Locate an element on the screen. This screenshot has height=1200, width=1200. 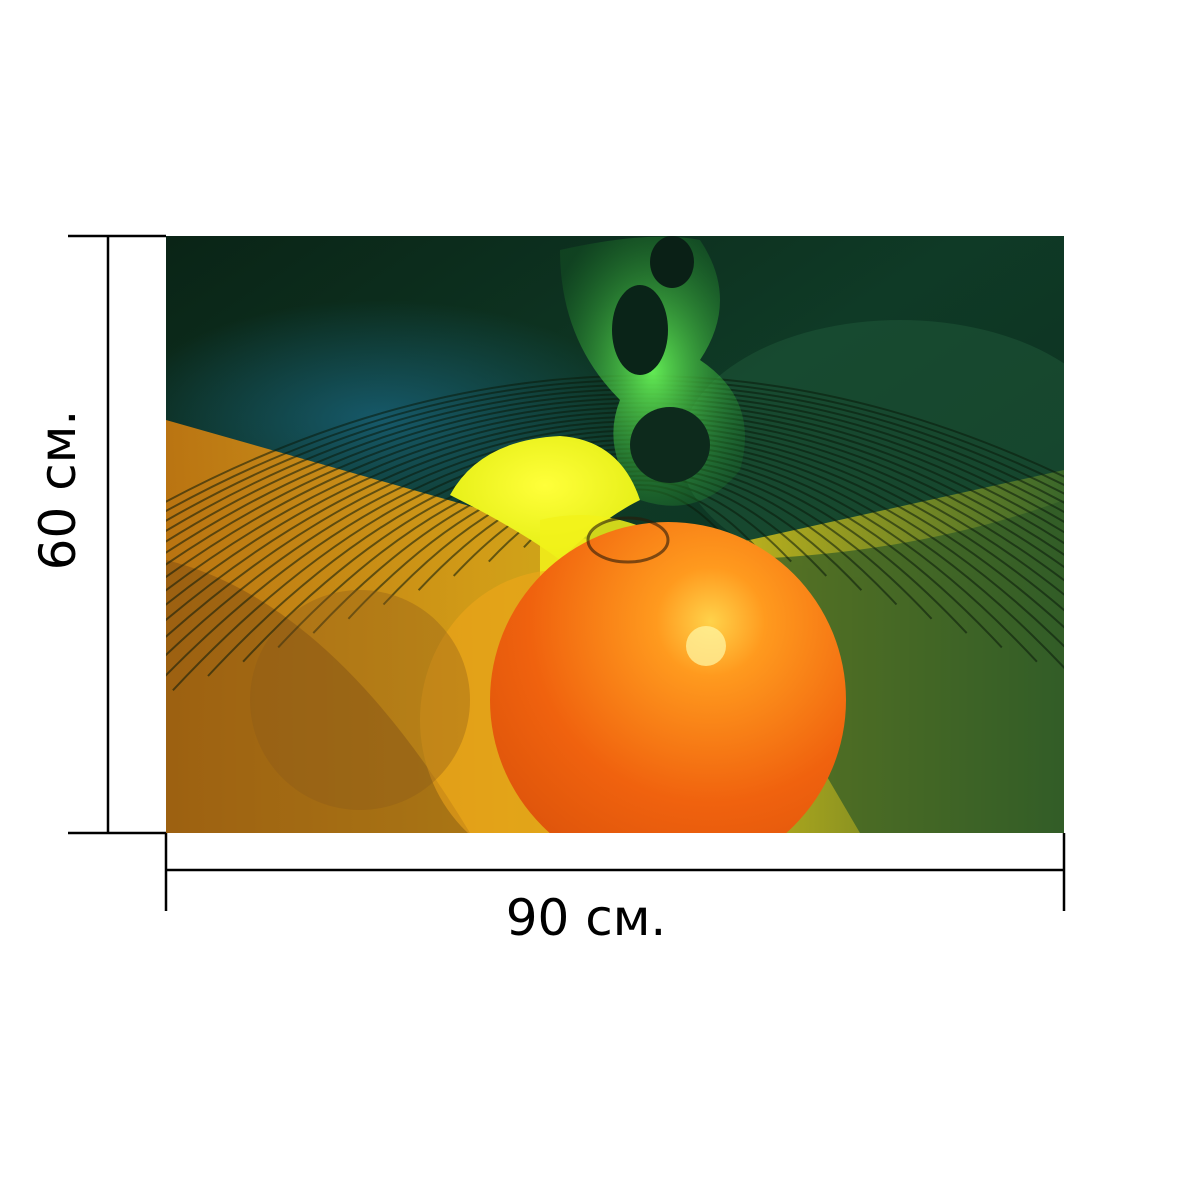
width-dimension is located at coordinates (615, 872).